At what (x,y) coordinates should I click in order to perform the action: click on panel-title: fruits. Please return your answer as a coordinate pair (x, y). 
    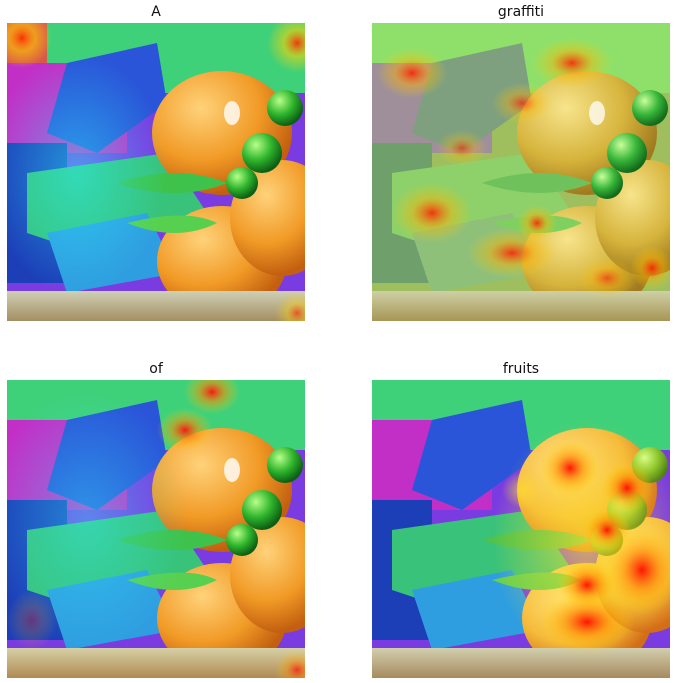
    Looking at the image, I should click on (521, 369).